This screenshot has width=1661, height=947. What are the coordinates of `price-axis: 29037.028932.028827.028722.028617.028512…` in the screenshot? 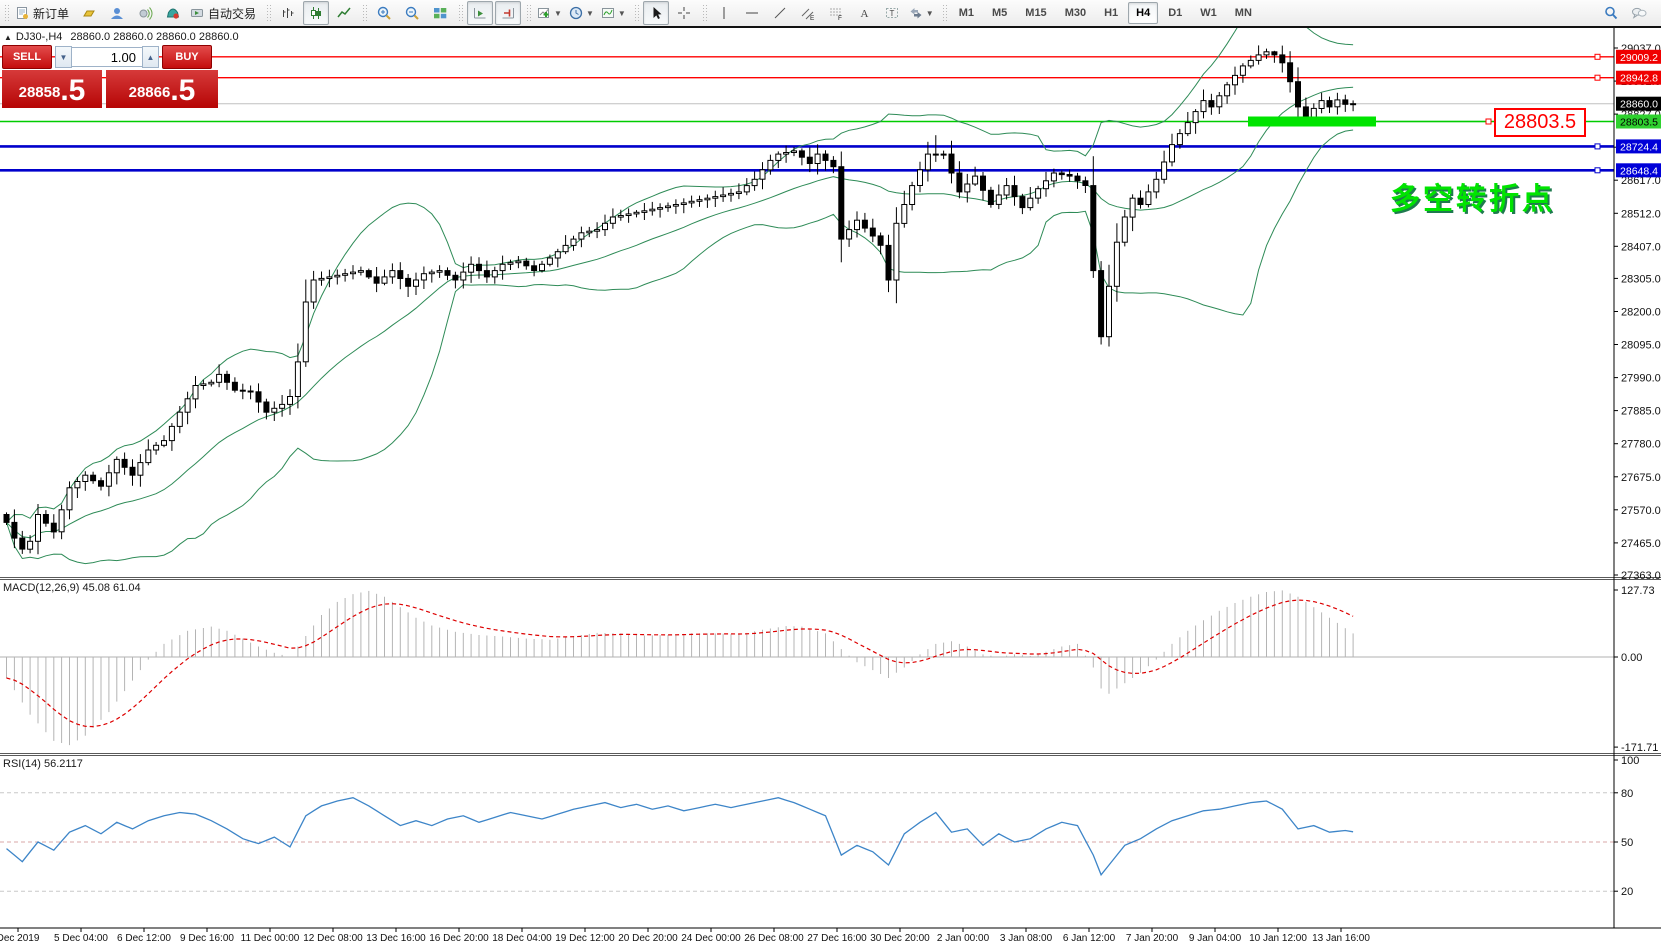 It's located at (1637, 478).